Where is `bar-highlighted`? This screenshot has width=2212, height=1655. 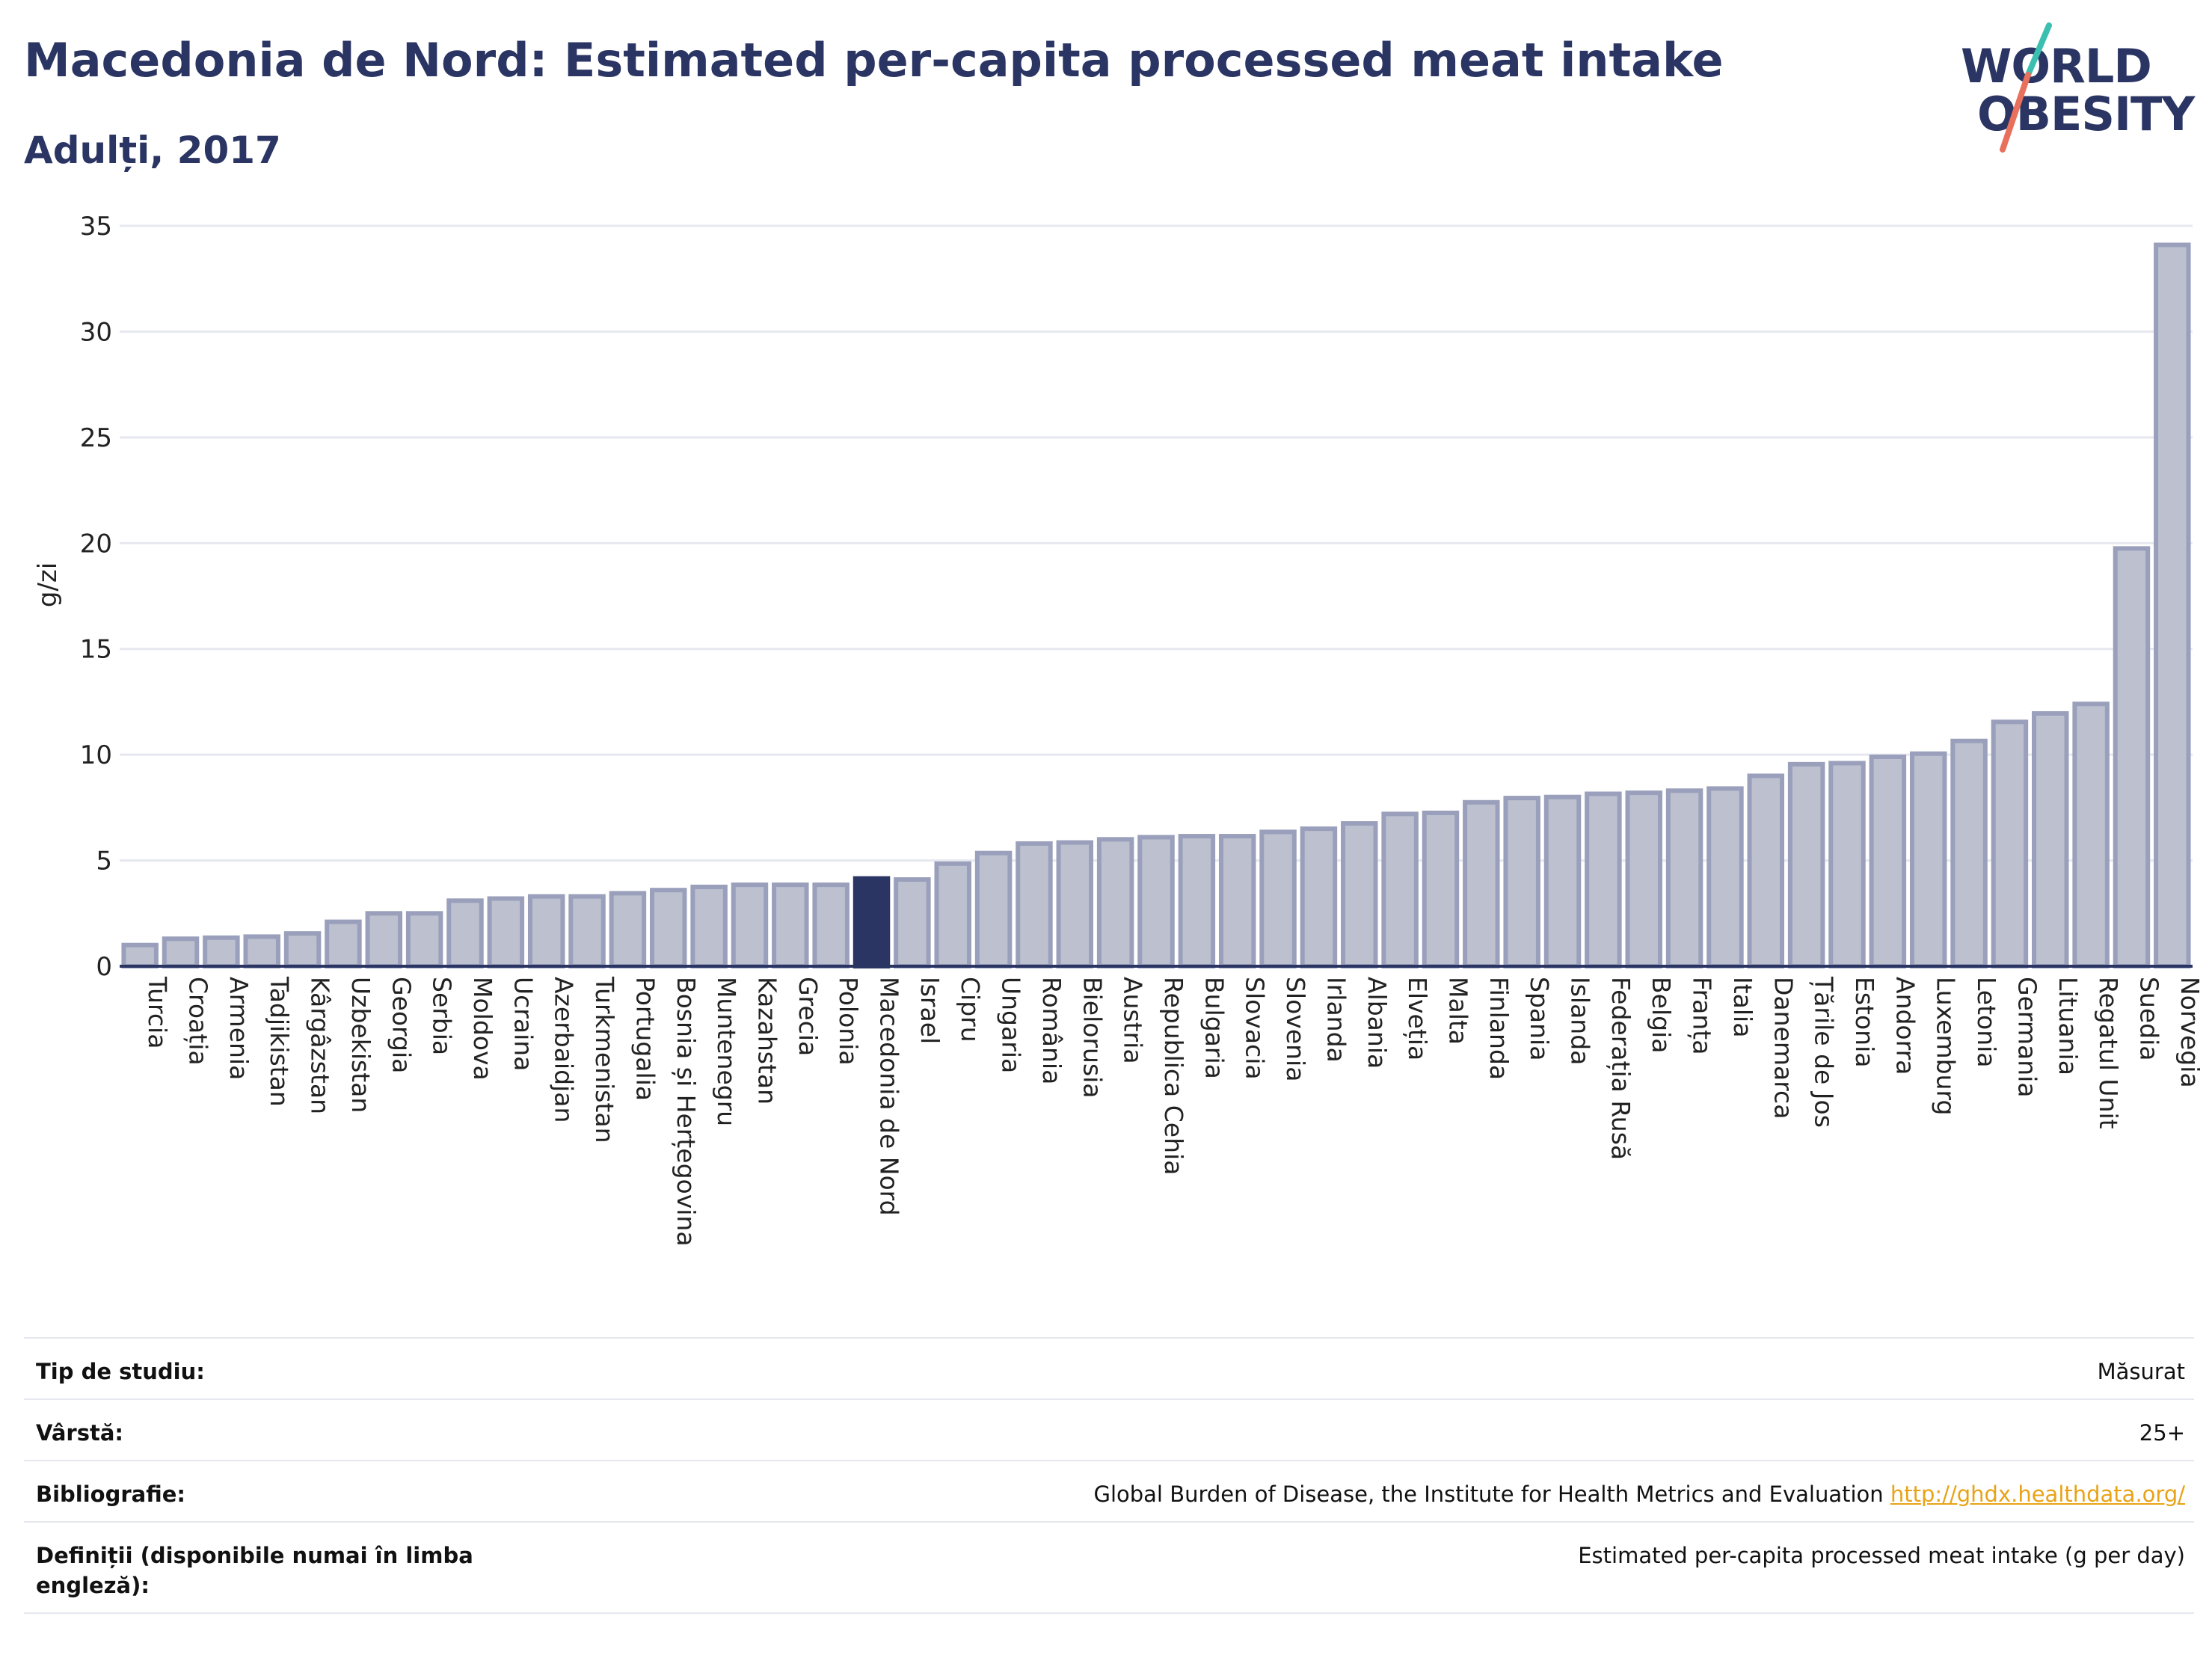
bar-highlighted is located at coordinates (872, 922).